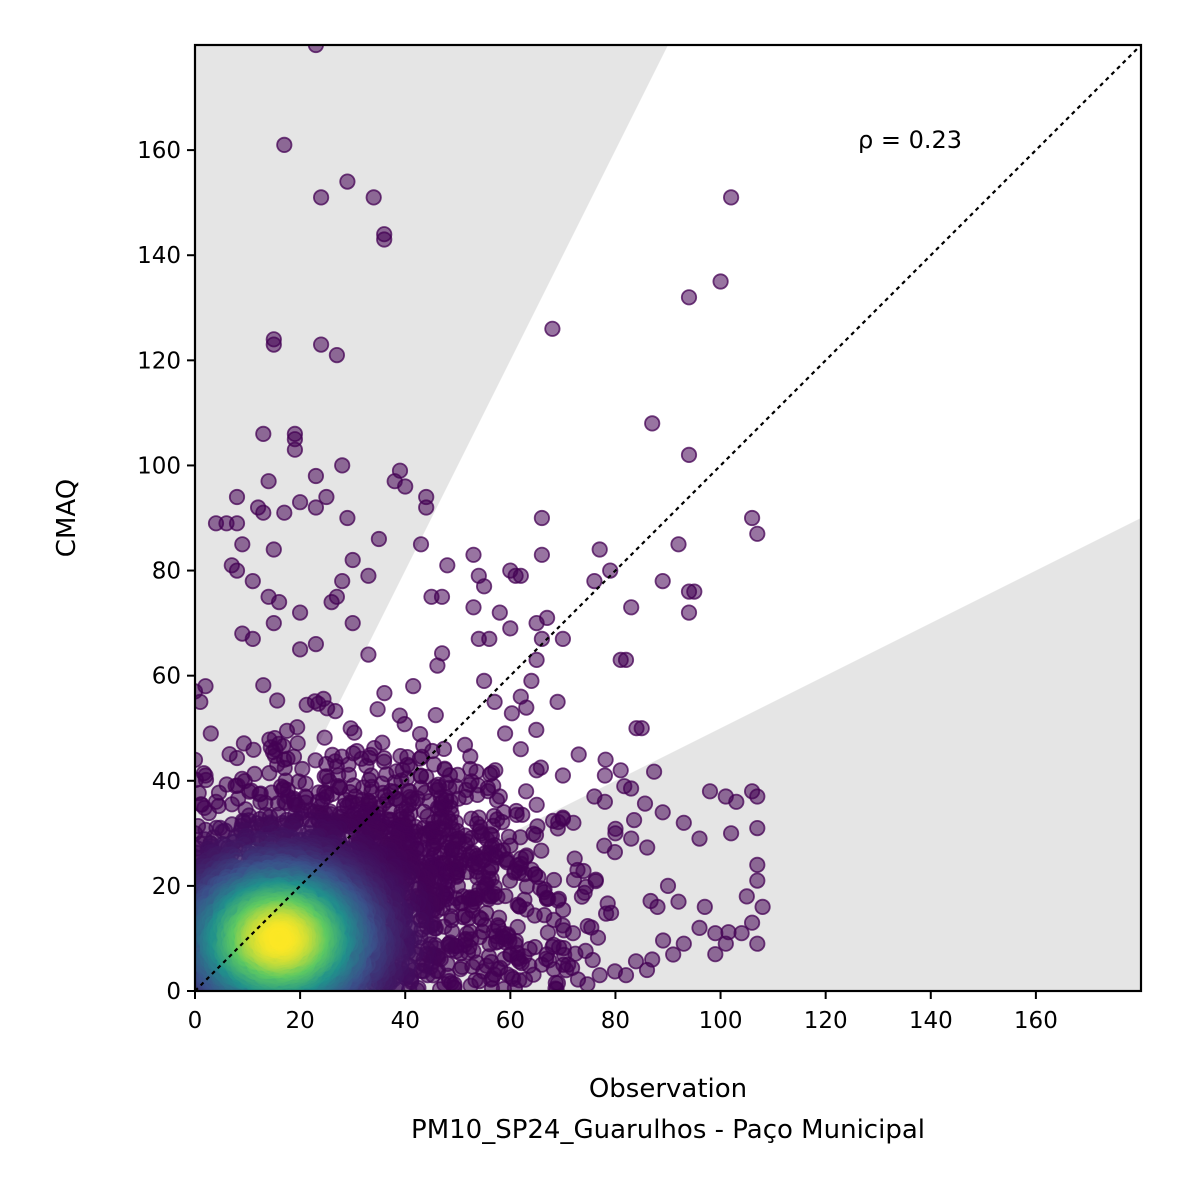 Image resolution: width=1200 pixels, height=1200 pixels. What do you see at coordinates (1036, 1021) in the screenshot?
I see `x-tick-label: 160` at bounding box center [1036, 1021].